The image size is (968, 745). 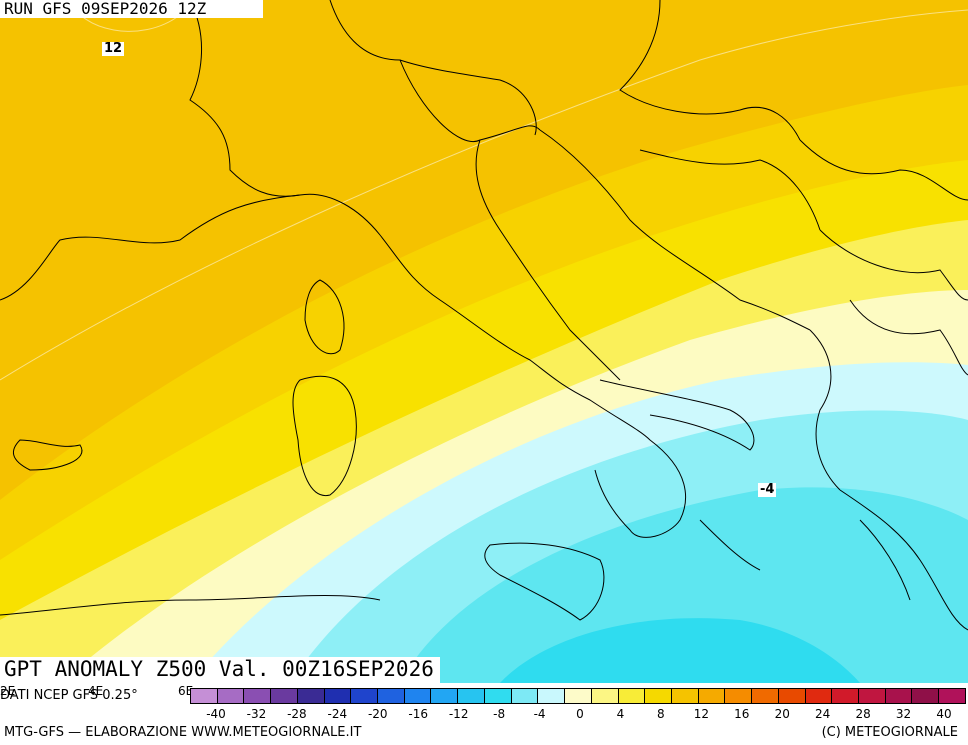 What do you see at coordinates (944, 714) in the screenshot?
I see `colorbar-tick-label: 40` at bounding box center [944, 714].